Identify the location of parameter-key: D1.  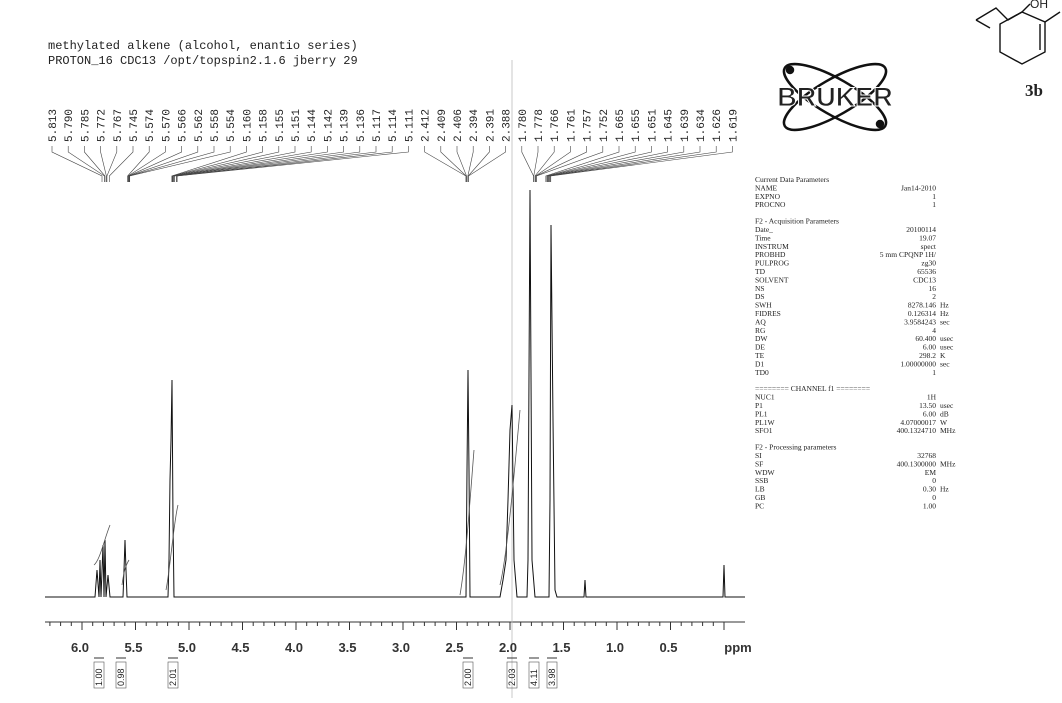
(759, 363).